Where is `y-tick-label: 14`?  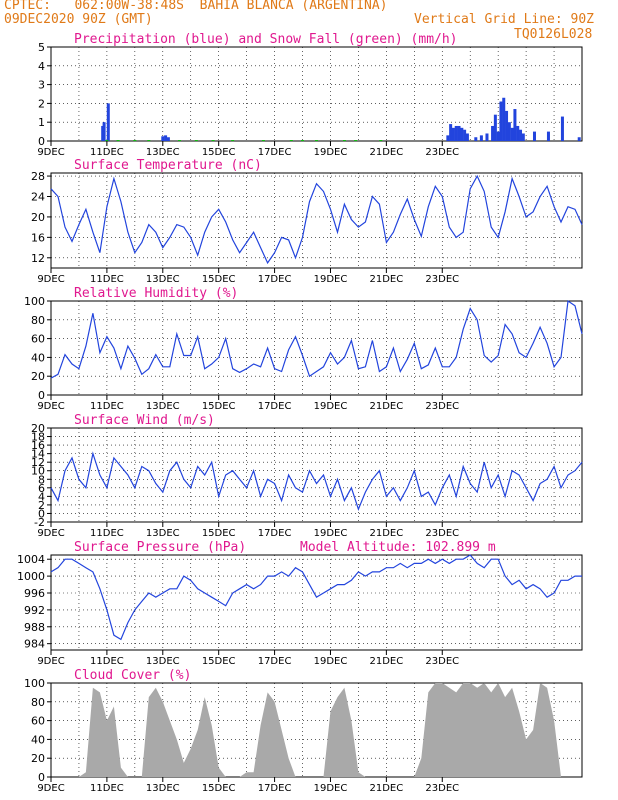 y-tick-label: 14 is located at coordinates (38, 454).